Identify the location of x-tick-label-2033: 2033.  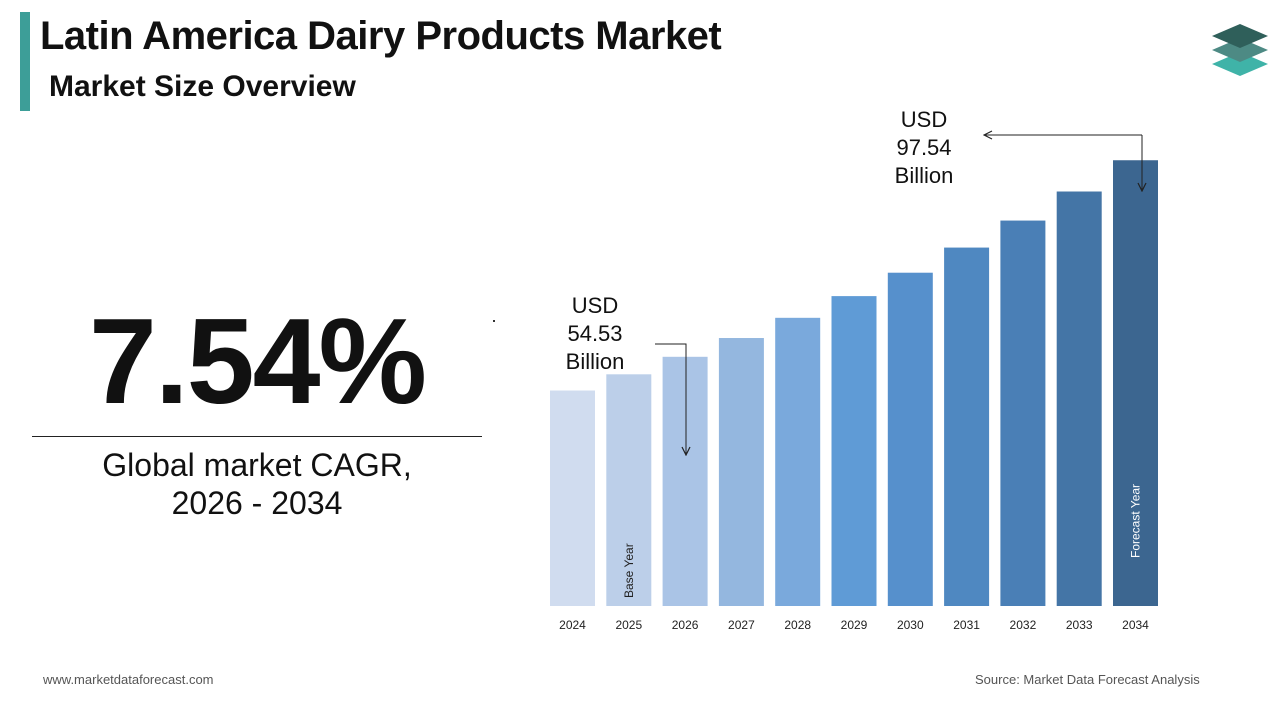
(1079, 625).